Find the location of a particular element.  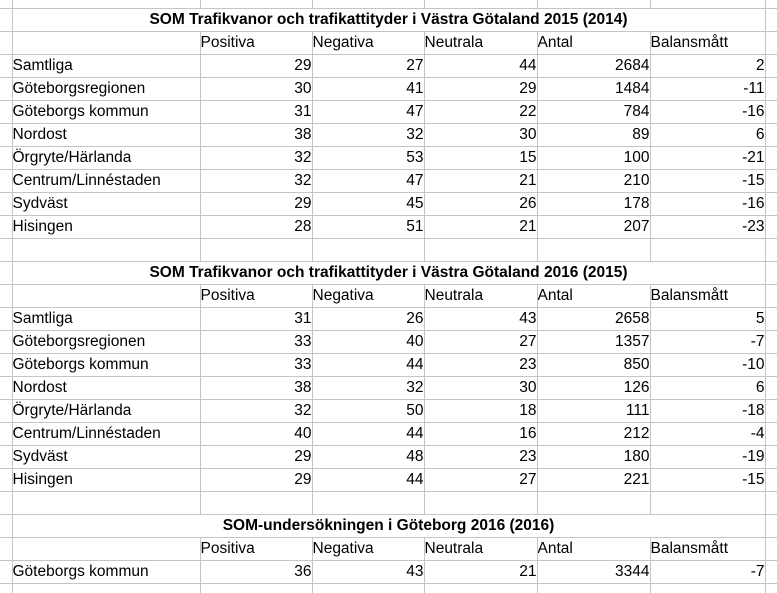

value-cell: 180 is located at coordinates (594, 457).